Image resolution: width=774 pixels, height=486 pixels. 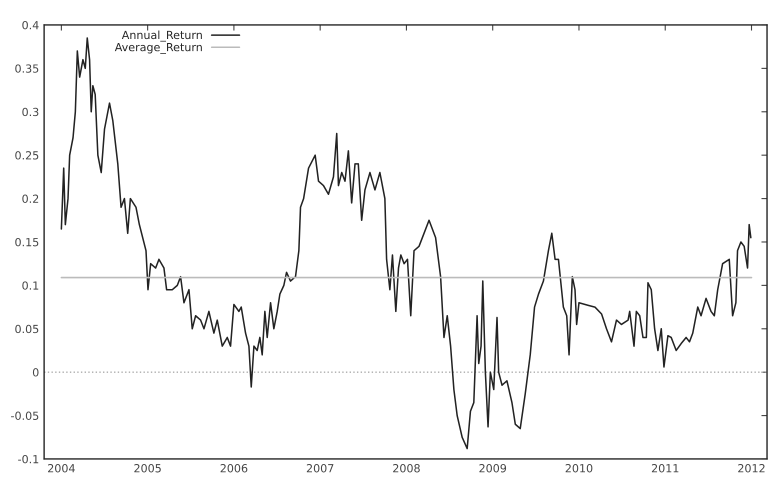 What do you see at coordinates (147, 468) in the screenshot?
I see `x-tick-label: 2005` at bounding box center [147, 468].